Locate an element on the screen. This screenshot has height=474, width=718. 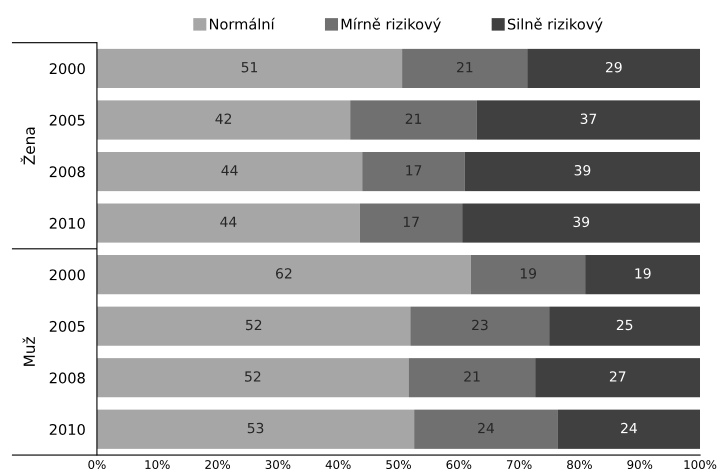
legend-label: Normální is located at coordinates (242, 24).